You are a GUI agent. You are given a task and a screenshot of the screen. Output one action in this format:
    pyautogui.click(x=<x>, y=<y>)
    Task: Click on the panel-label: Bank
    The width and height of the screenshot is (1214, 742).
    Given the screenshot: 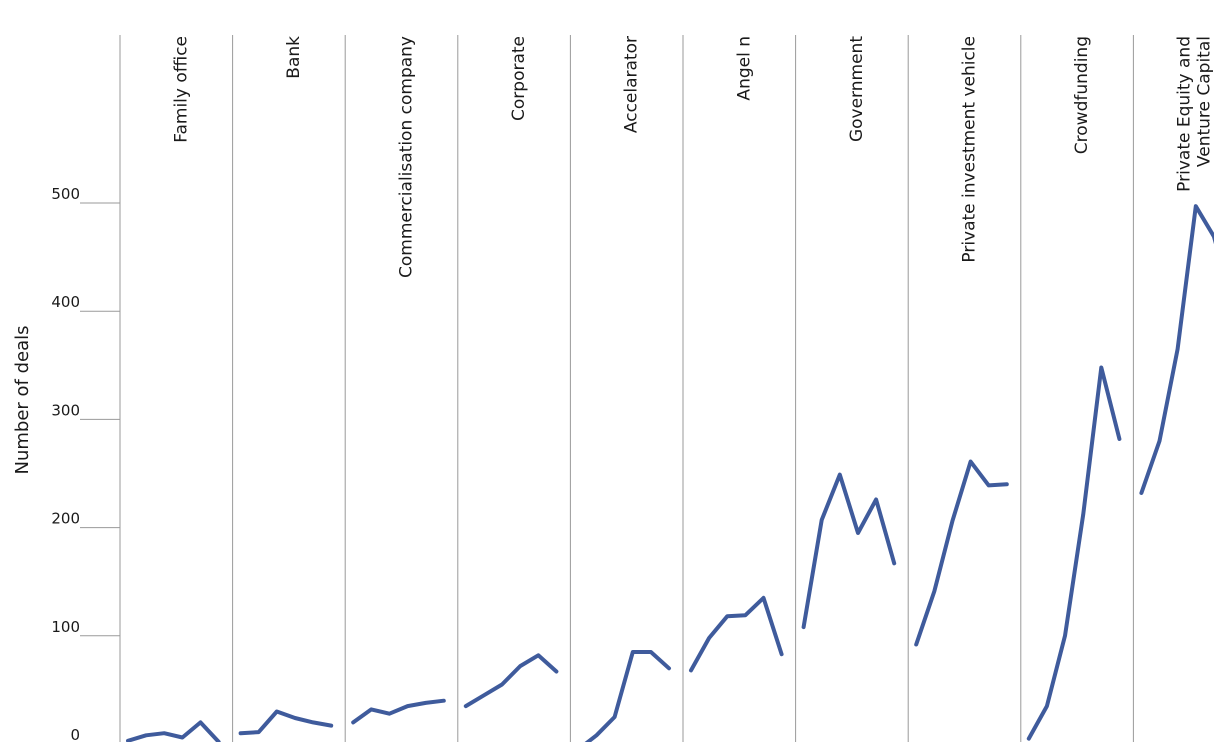 What is the action you would take?
    pyautogui.click(x=294, y=57)
    